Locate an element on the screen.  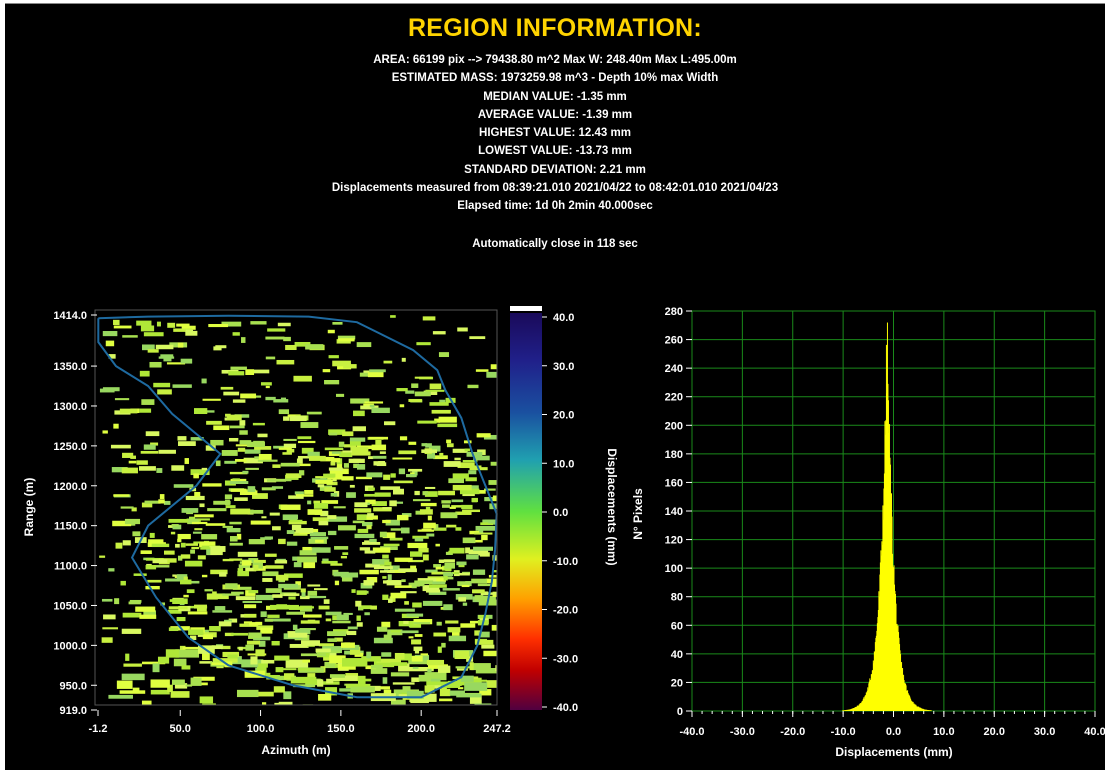
map-x-tick-label: -1.2 is located at coordinates (98, 729).